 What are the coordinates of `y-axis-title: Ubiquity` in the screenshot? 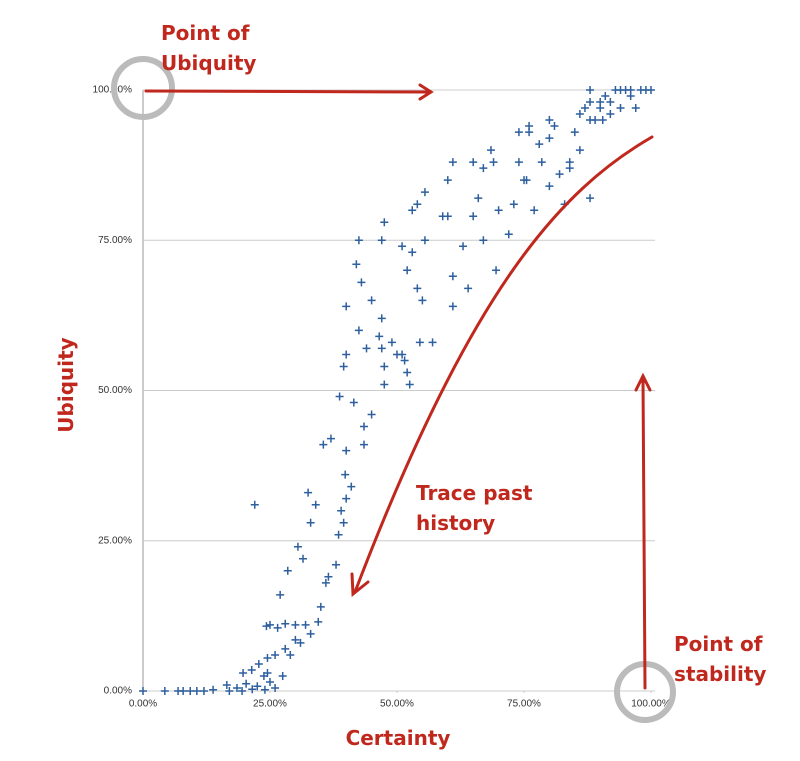 It's located at (66, 384).